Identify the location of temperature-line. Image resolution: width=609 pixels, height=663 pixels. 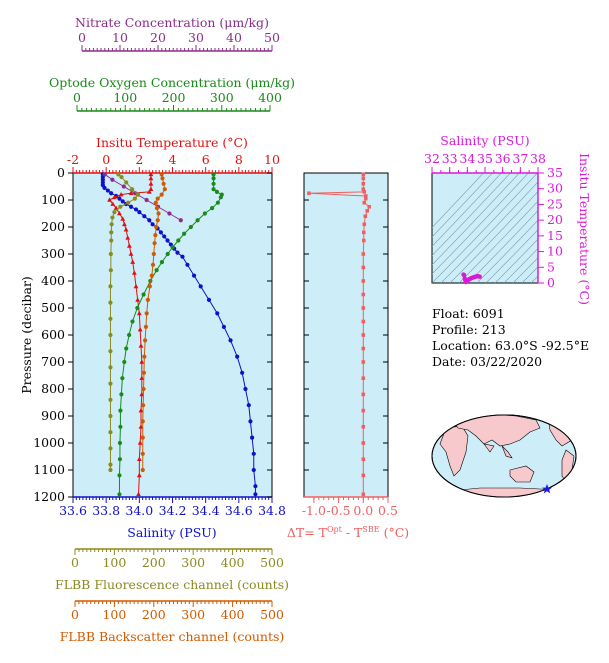
(130, 334).